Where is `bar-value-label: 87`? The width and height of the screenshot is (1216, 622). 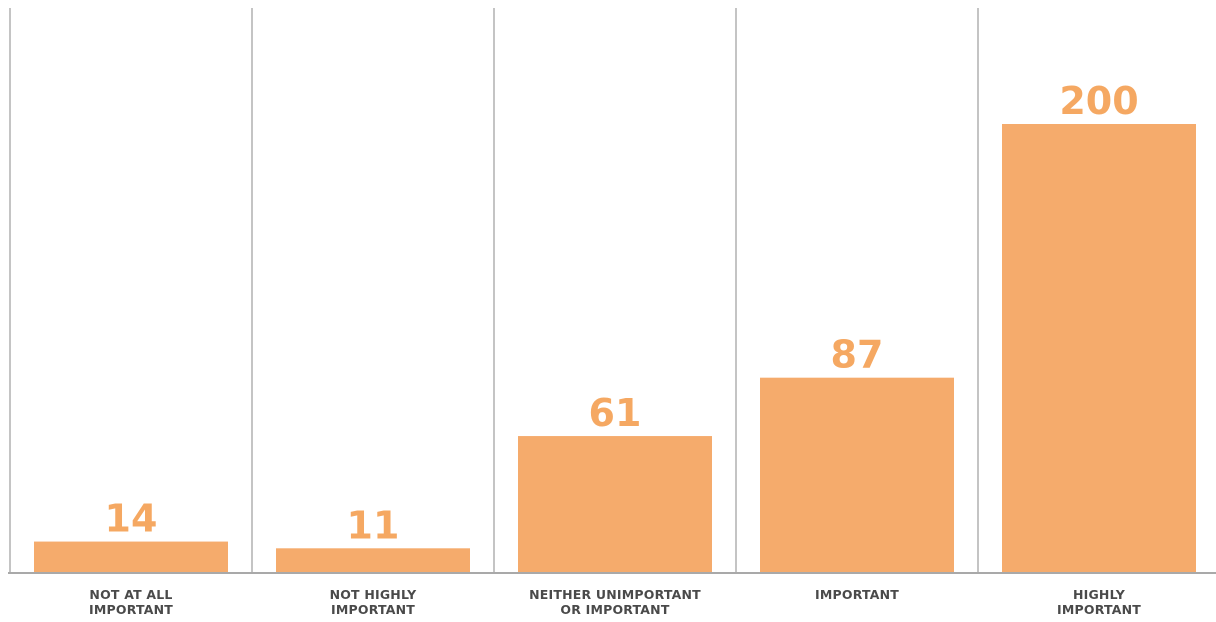 bar-value-label: 87 is located at coordinates (857, 355).